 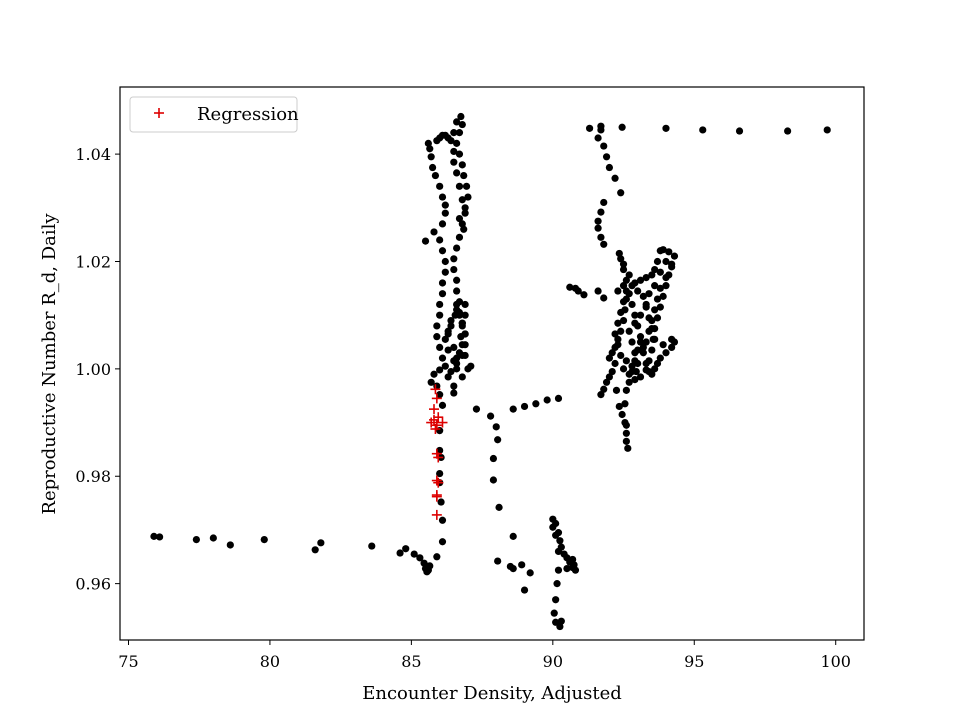 I want to click on x-tick-label: 75, so click(x=128, y=661).